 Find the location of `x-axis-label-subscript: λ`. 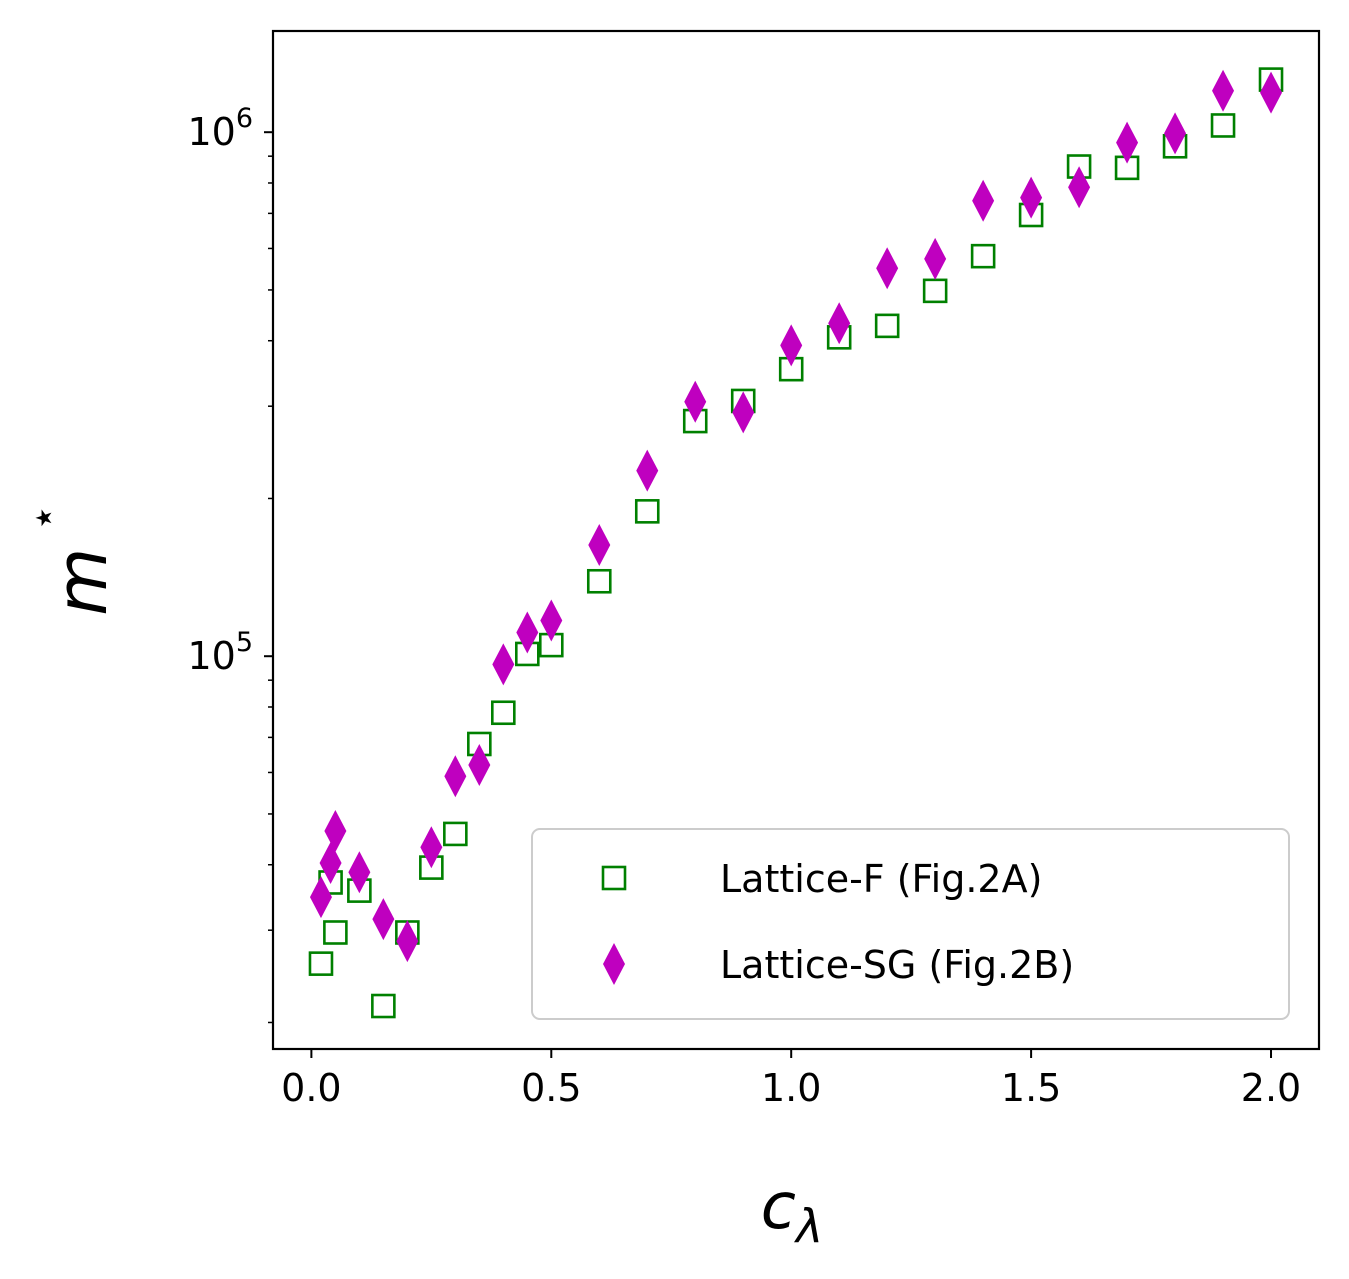

x-axis-label-subscript: λ is located at coordinates (808, 1226).